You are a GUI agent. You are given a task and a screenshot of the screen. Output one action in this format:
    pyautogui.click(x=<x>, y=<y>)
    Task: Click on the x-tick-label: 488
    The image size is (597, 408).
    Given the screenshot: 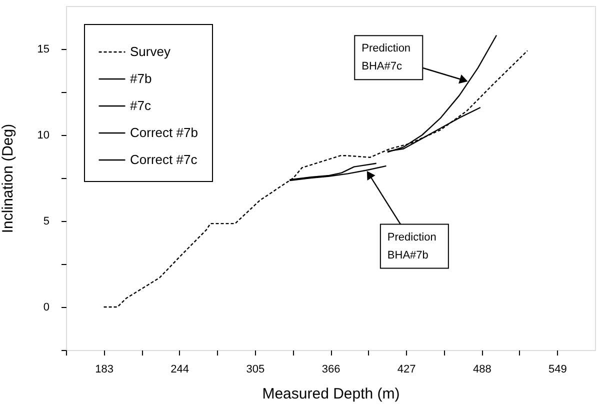 What is the action you would take?
    pyautogui.click(x=482, y=370)
    